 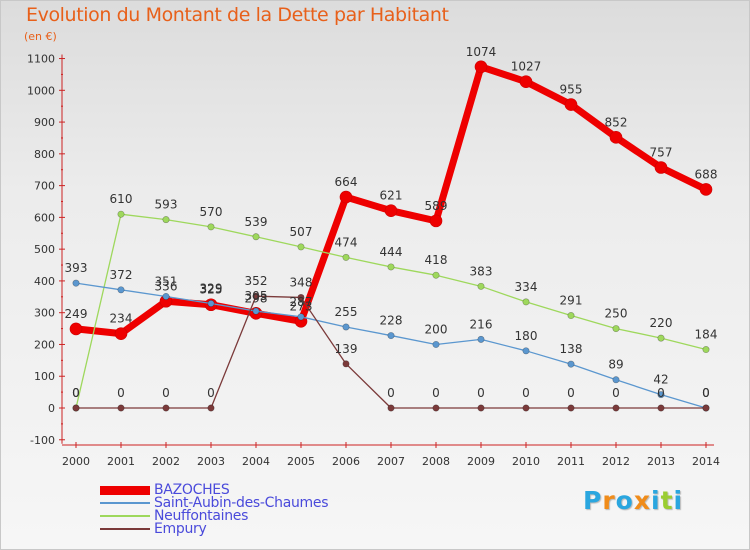 What do you see at coordinates (166, 286) in the screenshot?
I see `data-label: 336` at bounding box center [166, 286].